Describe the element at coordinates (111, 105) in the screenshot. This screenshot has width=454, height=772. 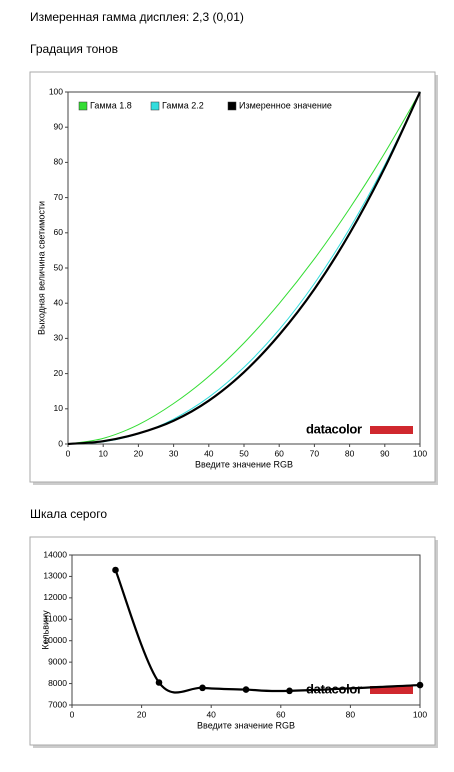
I see `legend-label: Гамма 1.8` at that location.